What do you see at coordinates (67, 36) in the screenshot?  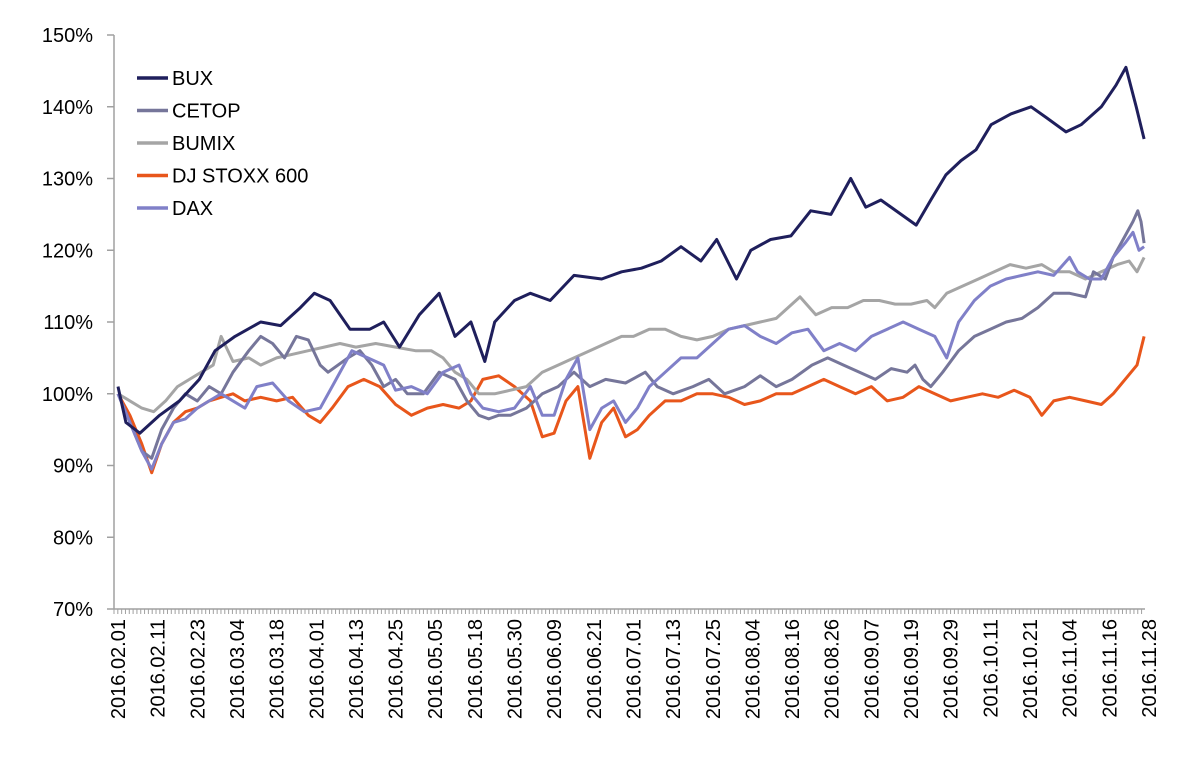 I see `y-tick-label: 150%` at bounding box center [67, 36].